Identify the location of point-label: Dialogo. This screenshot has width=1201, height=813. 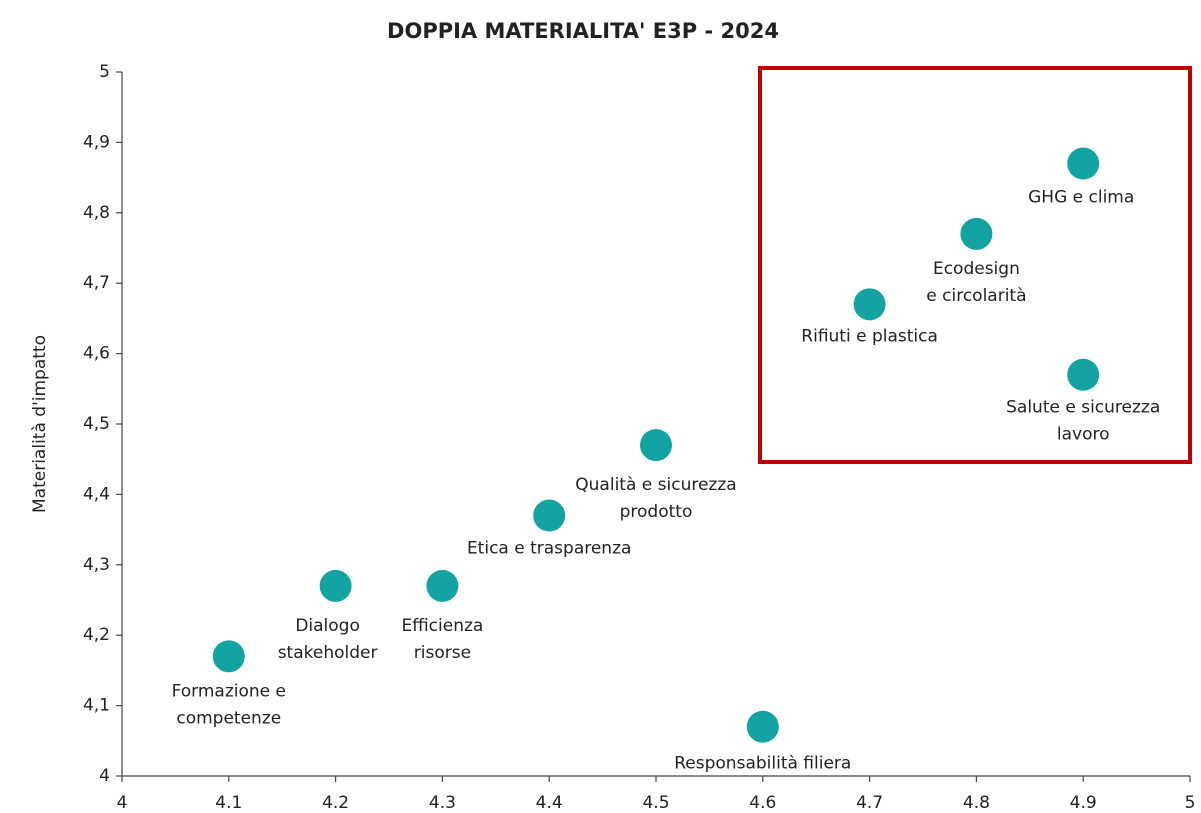
(327, 626).